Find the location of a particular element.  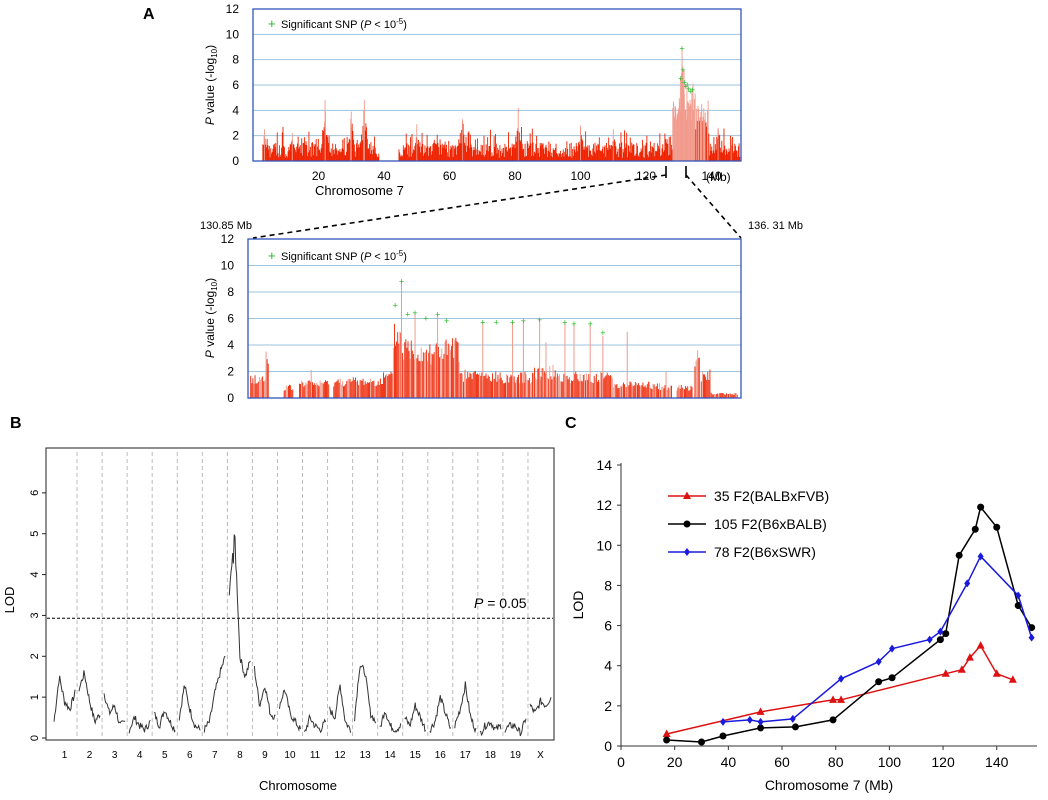

panel-b-ylabel: LOD is located at coordinates (9, 600).